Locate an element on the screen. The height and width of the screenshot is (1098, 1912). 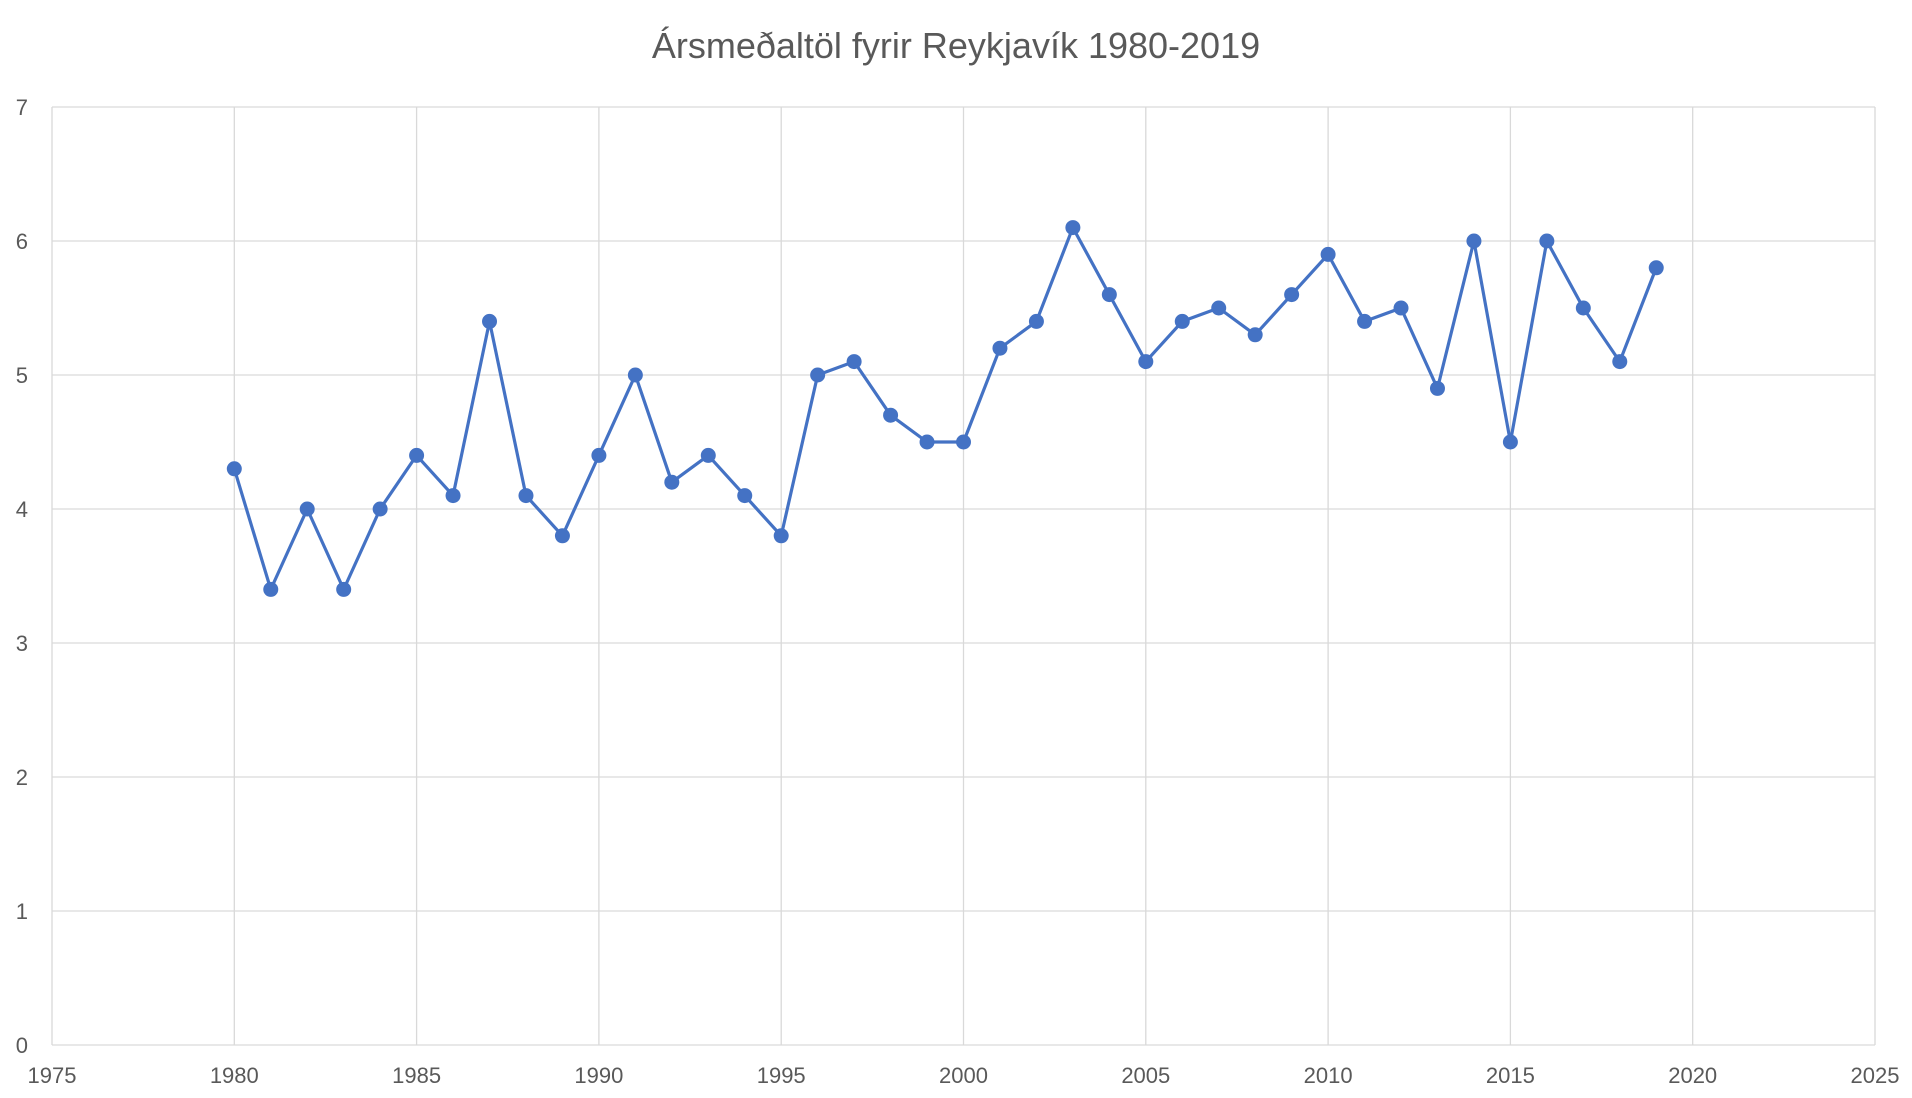
y-tick-label: 5 is located at coordinates (22, 375).